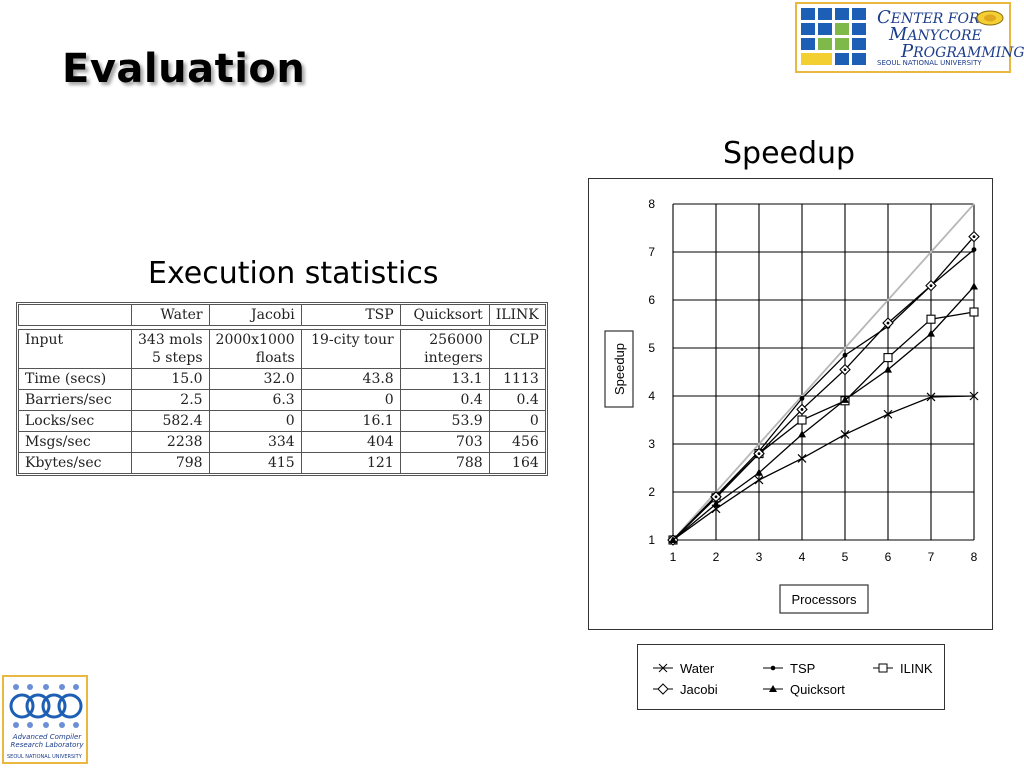  I want to click on y-tick-label: 7, so click(651, 252).